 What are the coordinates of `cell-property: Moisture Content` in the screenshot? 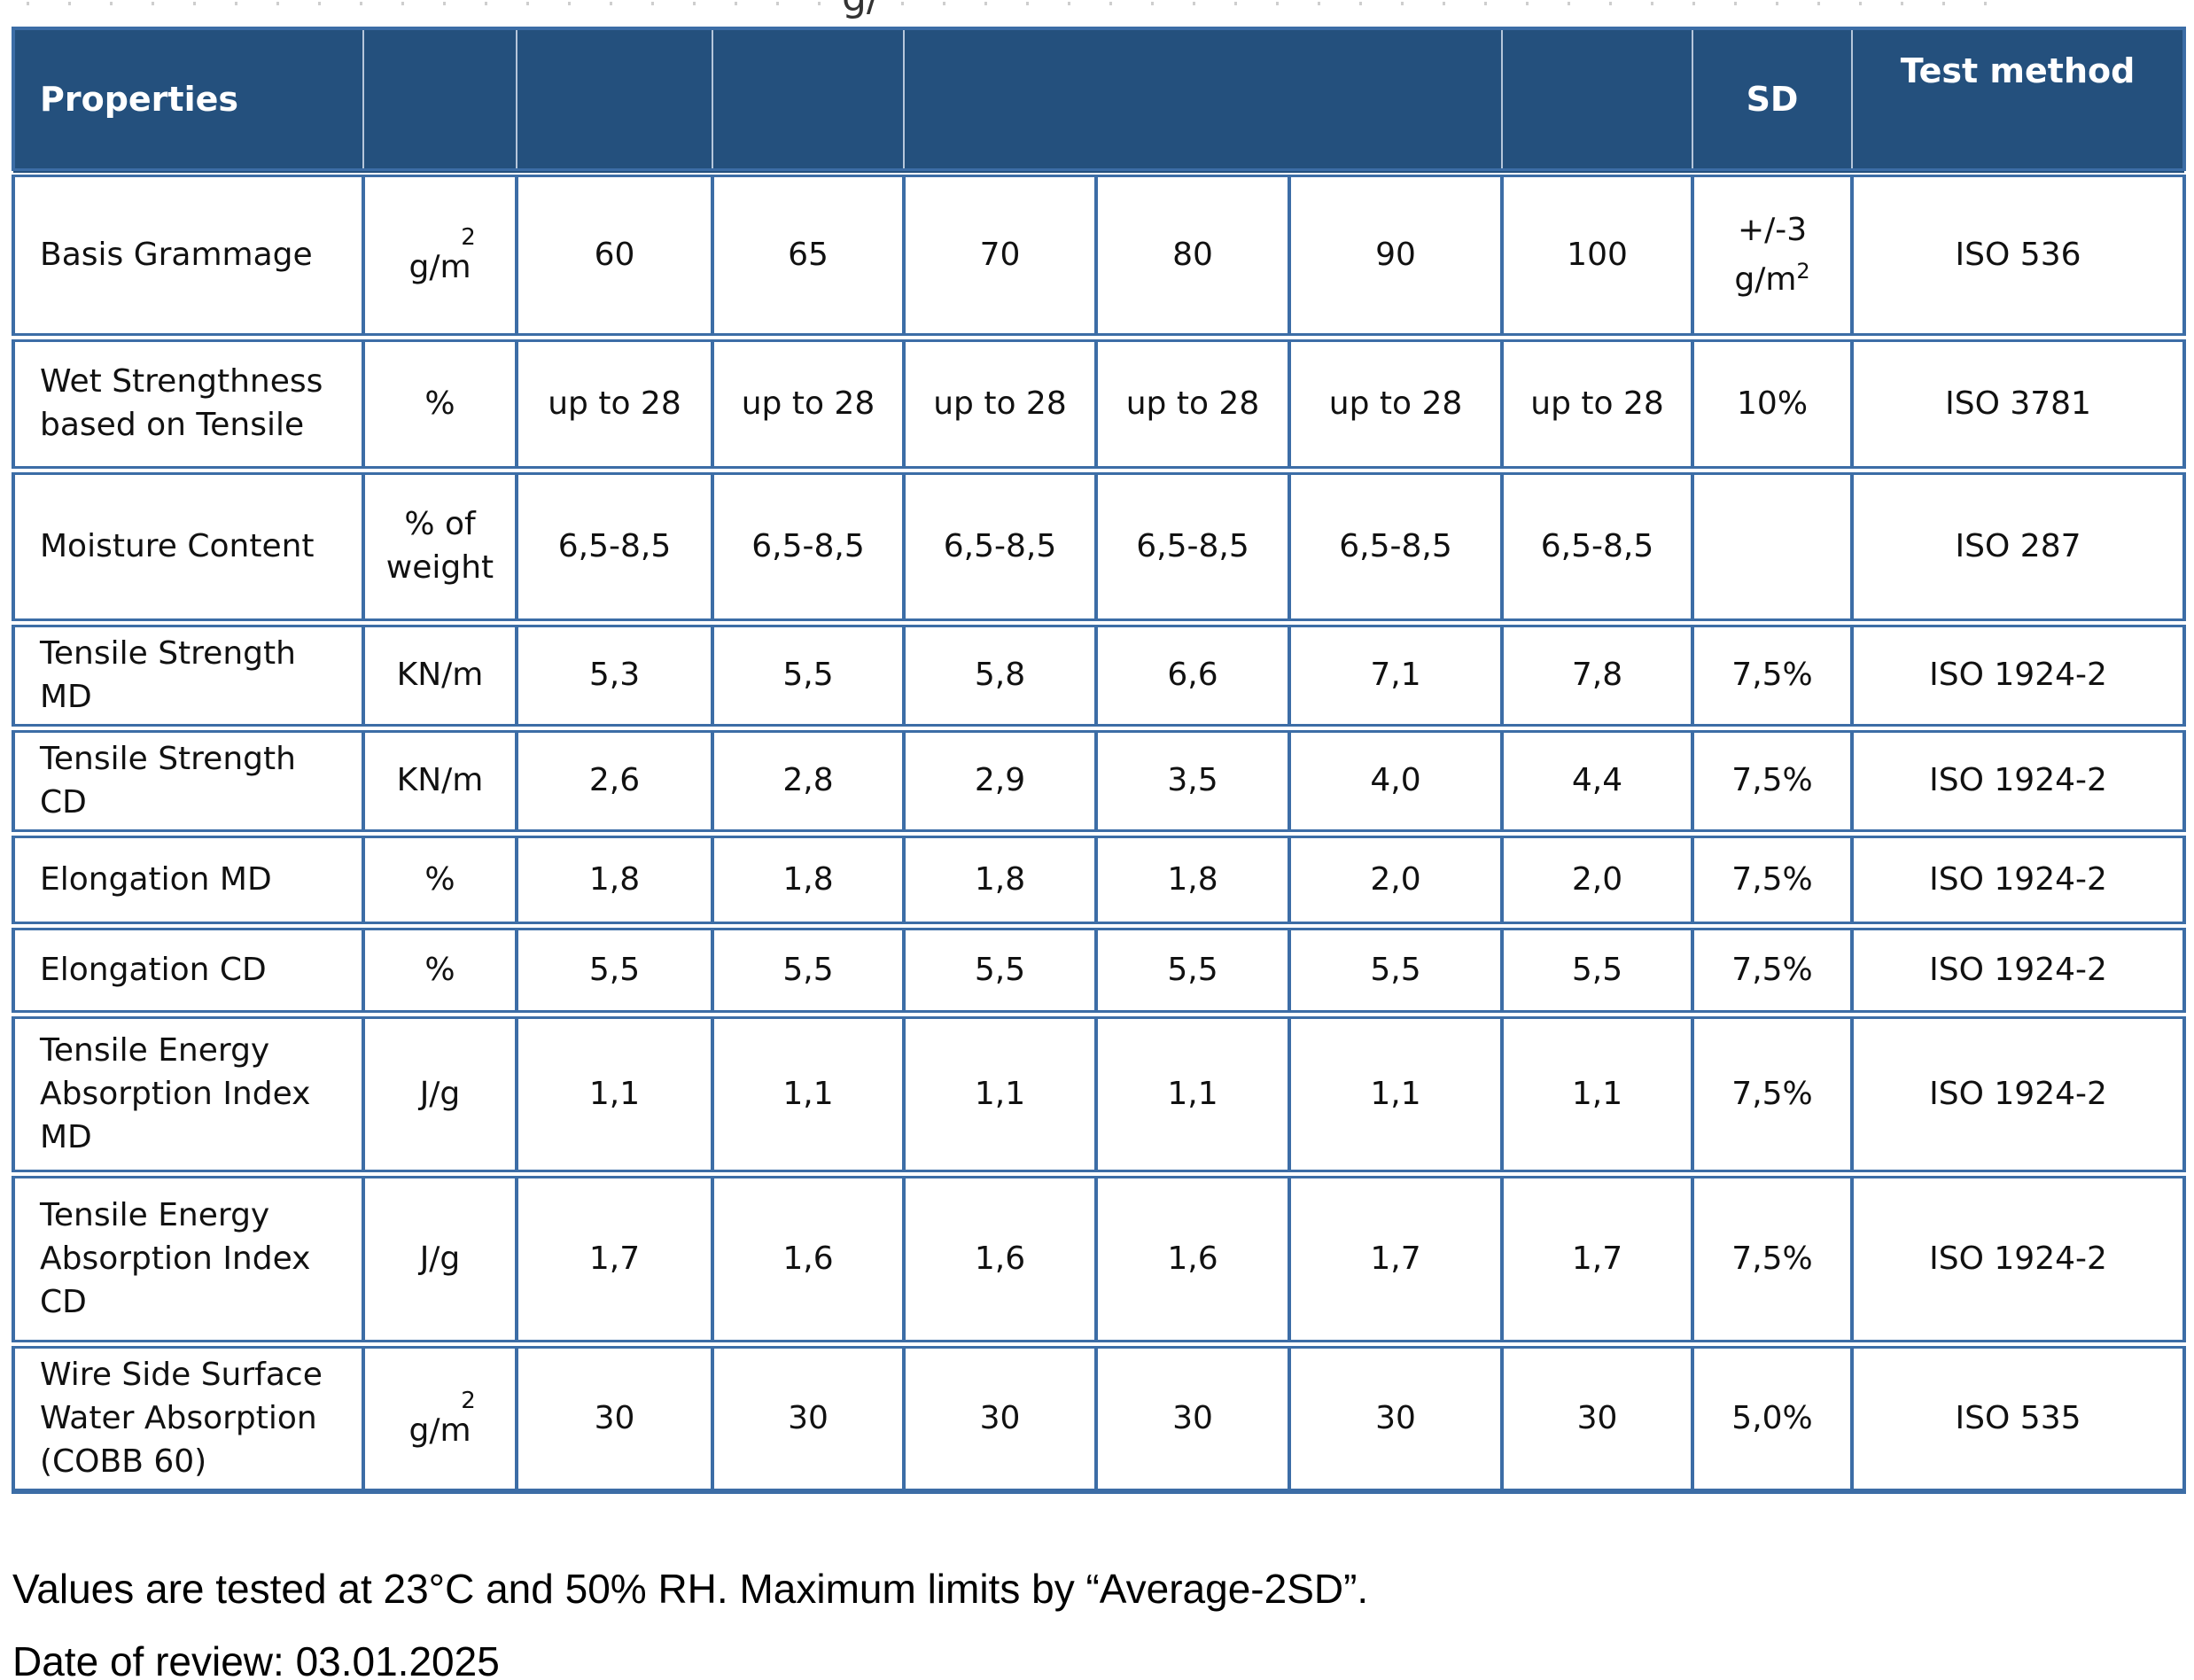 It's located at (189, 549).